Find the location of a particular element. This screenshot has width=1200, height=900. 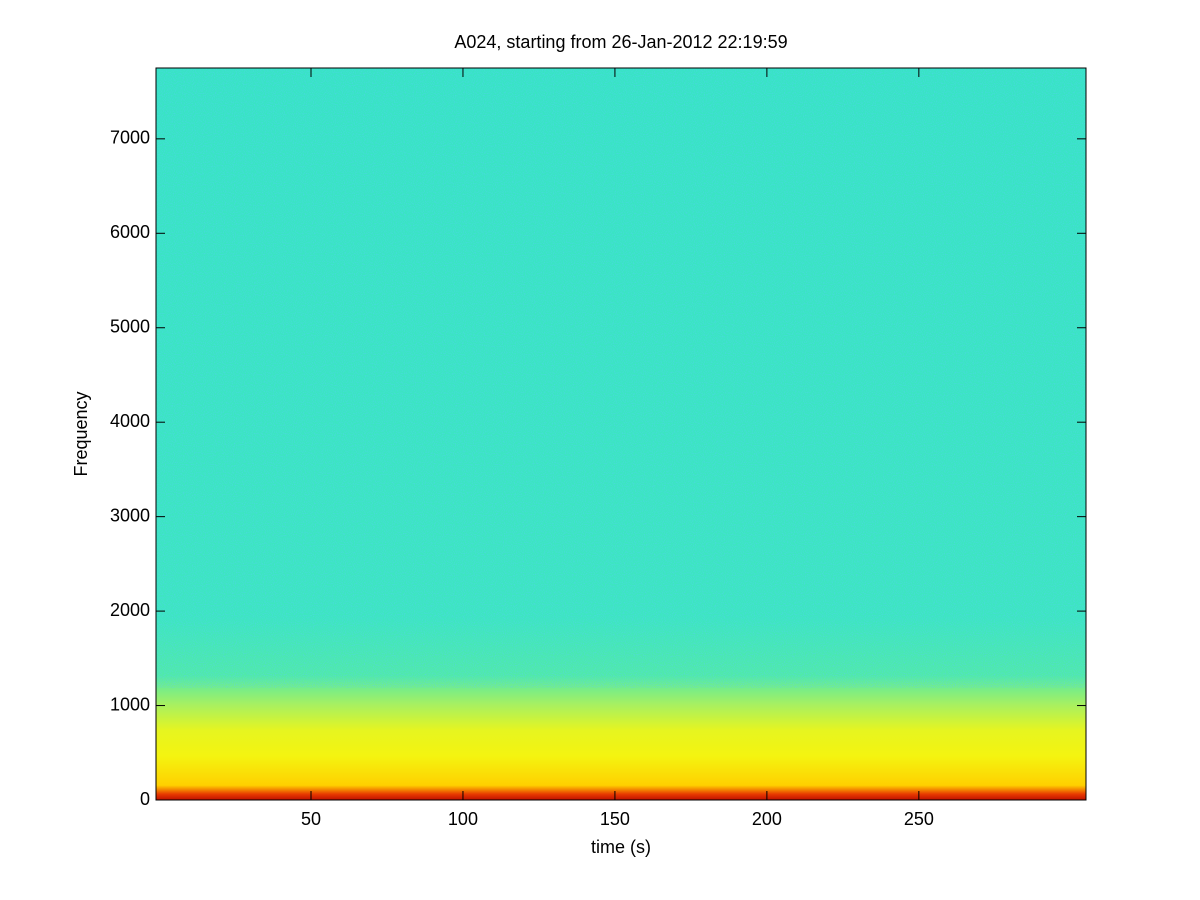

x-tick-label: 200 is located at coordinates (767, 819).